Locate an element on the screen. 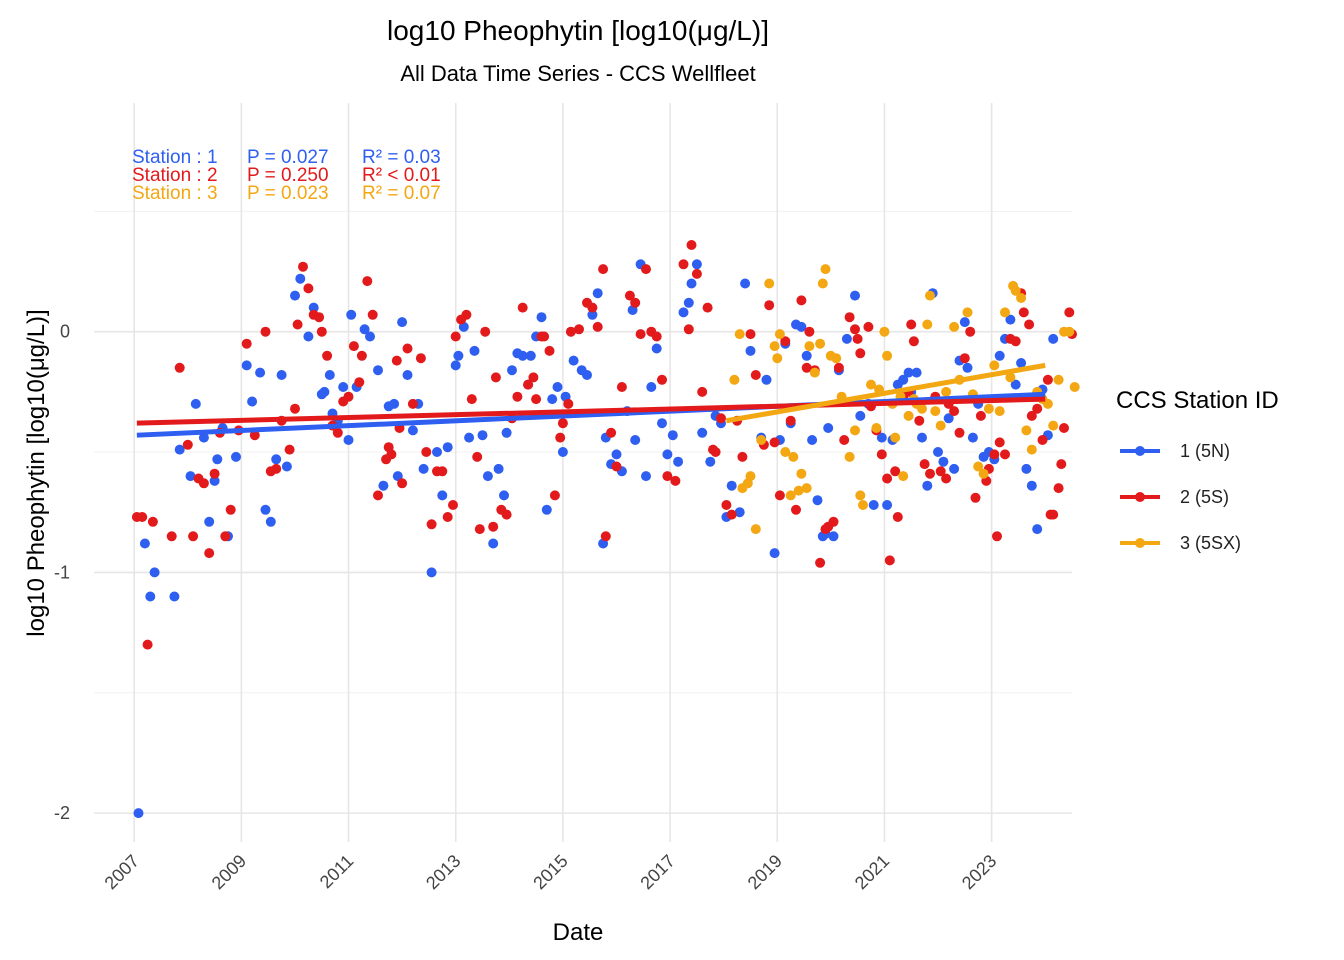 This screenshot has height=960, width=1344. y-tick-label: 0 is located at coordinates (65, 332).